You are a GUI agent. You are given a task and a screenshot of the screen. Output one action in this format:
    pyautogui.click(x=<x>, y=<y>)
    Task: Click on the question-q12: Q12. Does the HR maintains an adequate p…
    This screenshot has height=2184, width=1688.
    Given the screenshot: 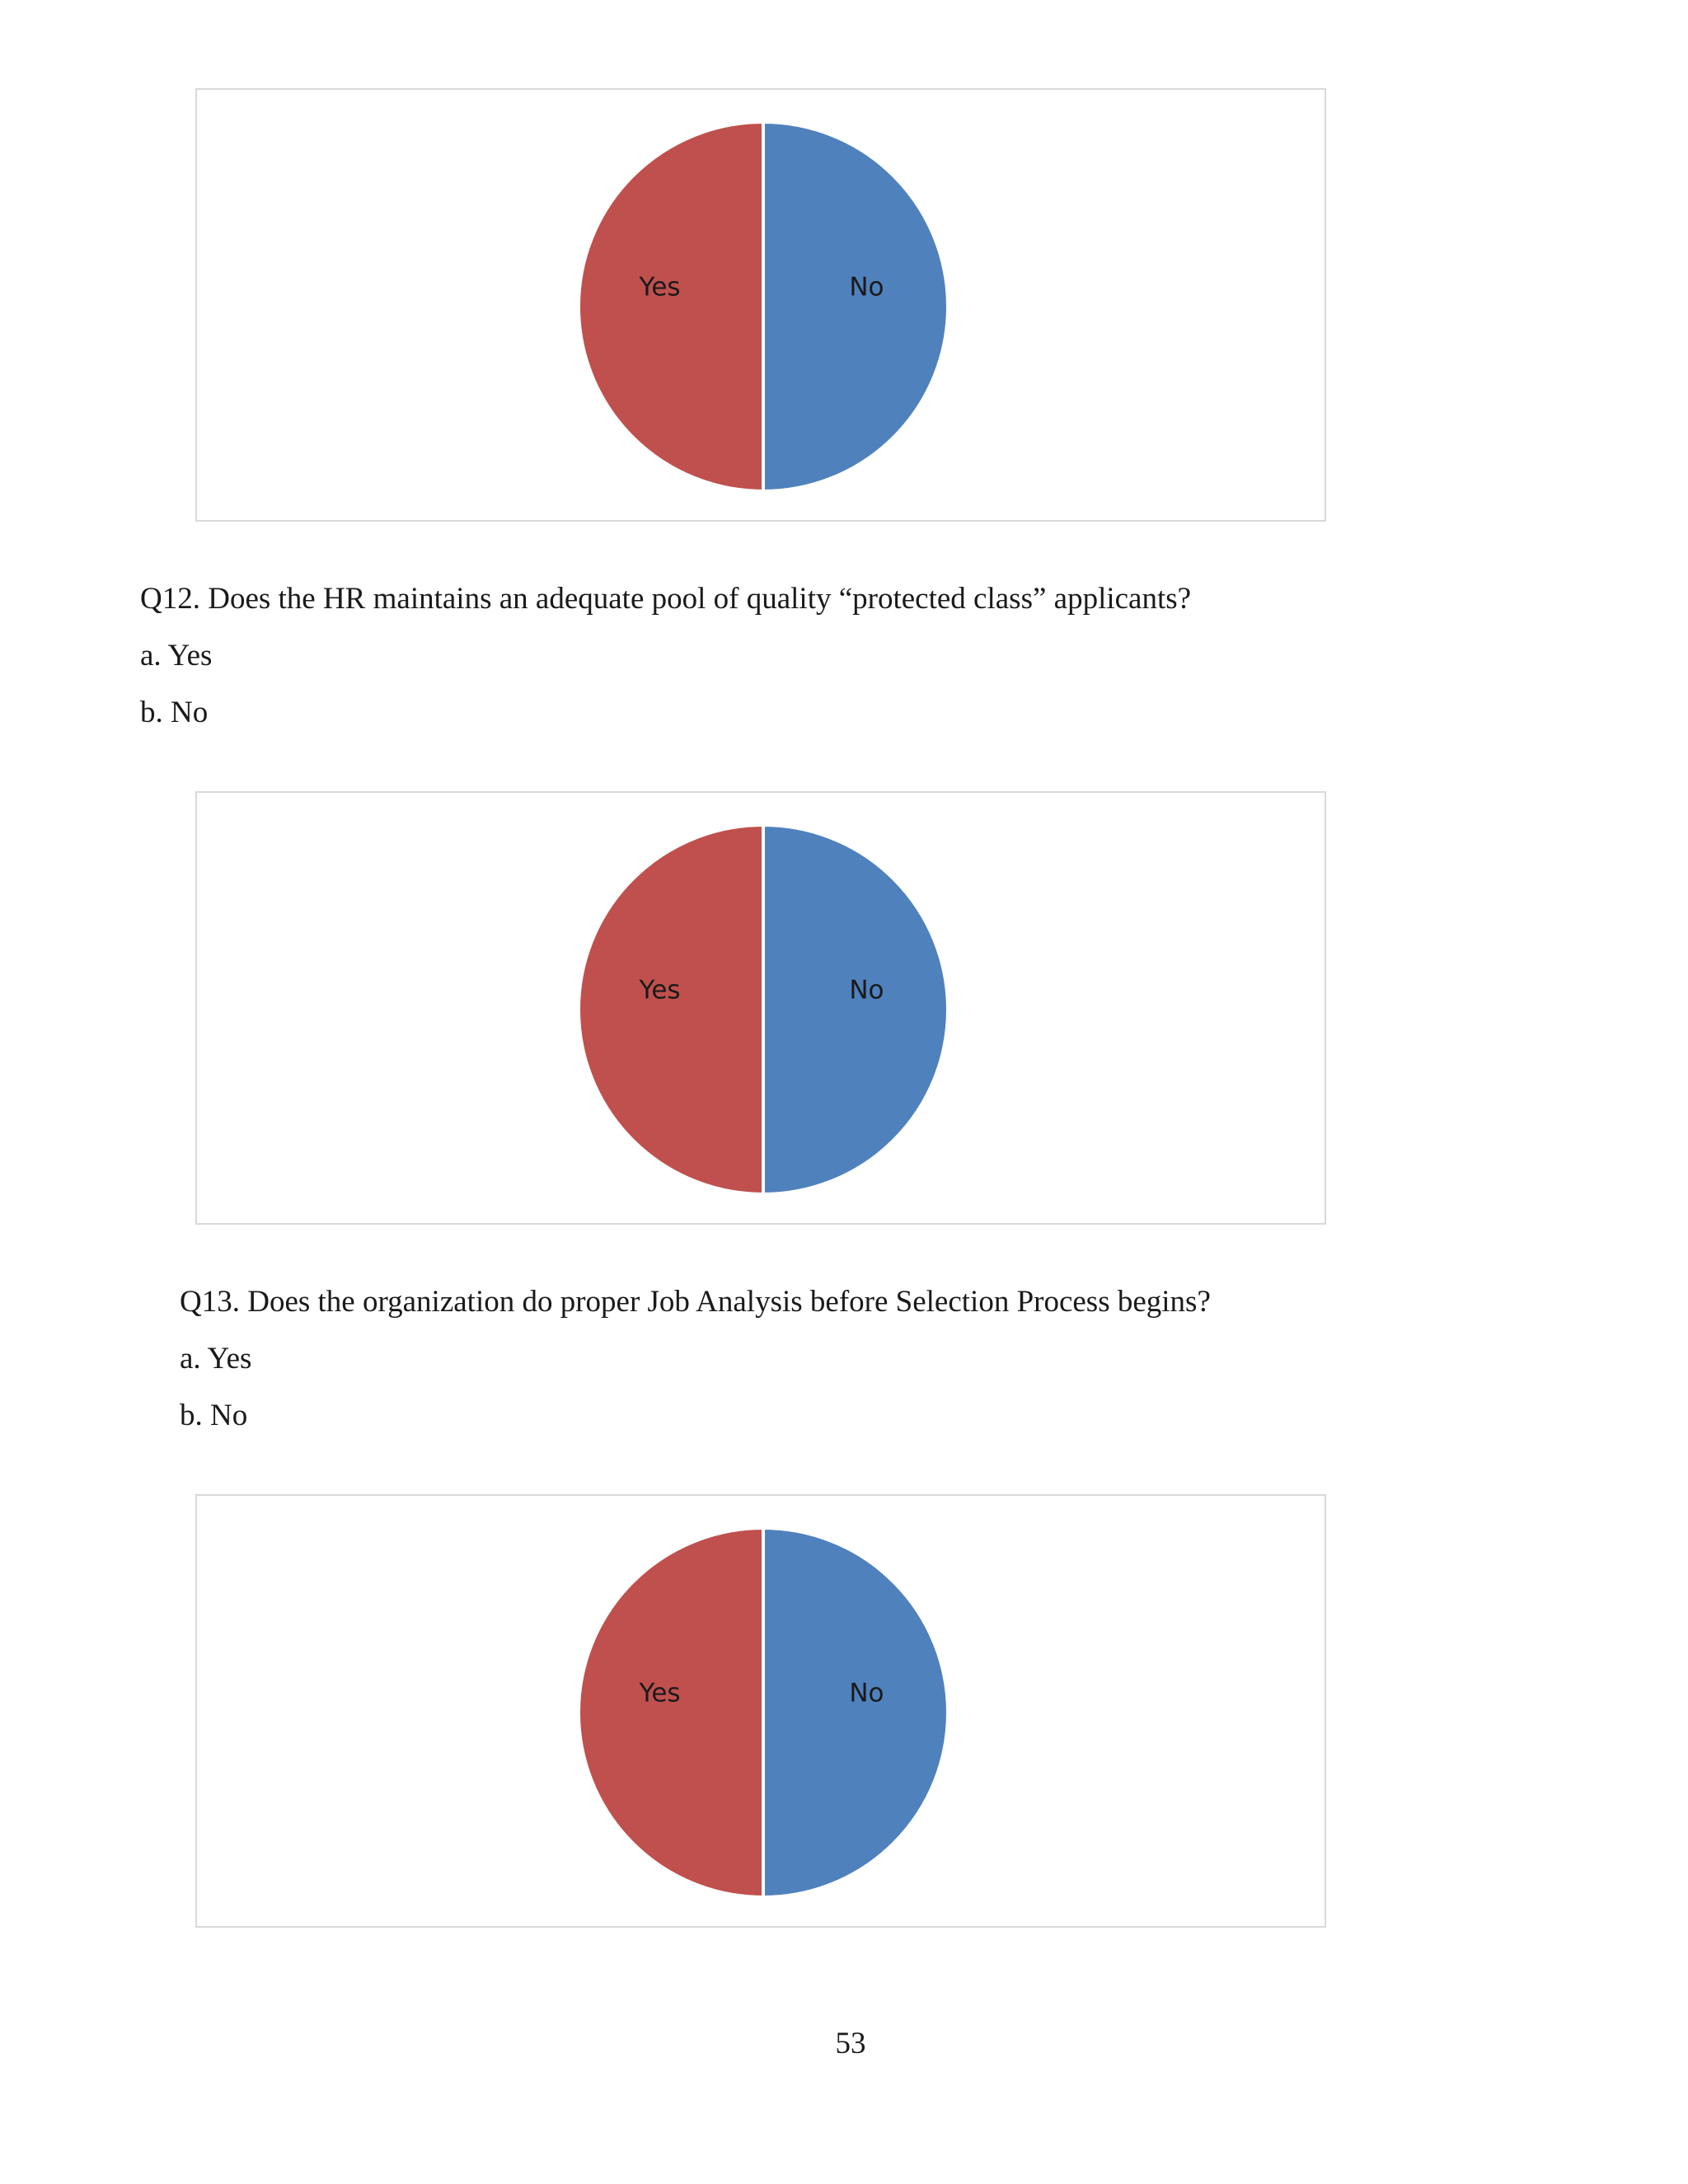 What is the action you would take?
    pyautogui.click(x=666, y=599)
    